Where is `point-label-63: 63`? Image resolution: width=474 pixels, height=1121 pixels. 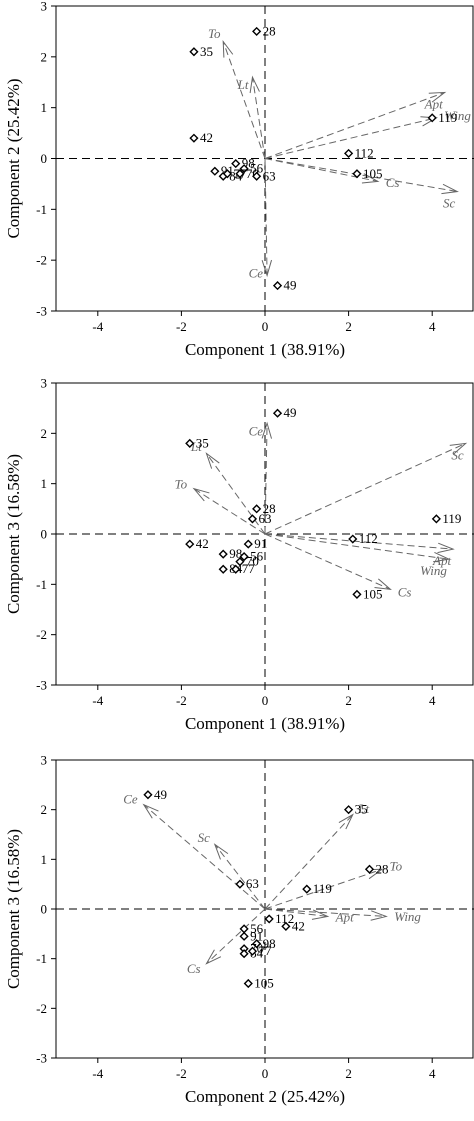
point-label-63: 63 is located at coordinates (269, 175).